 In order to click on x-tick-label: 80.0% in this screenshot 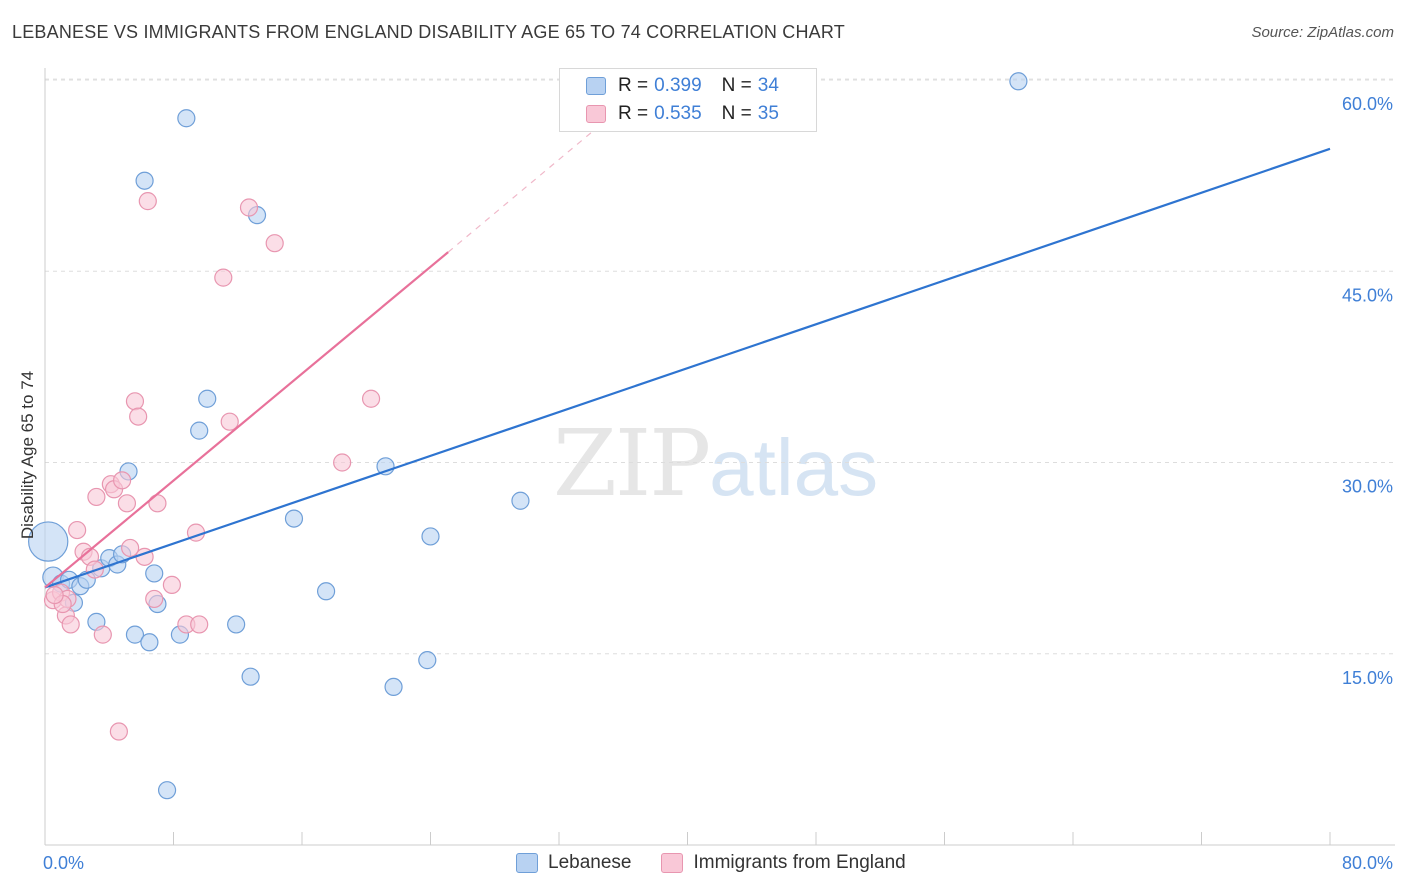, I will do `click(1367, 863)`.